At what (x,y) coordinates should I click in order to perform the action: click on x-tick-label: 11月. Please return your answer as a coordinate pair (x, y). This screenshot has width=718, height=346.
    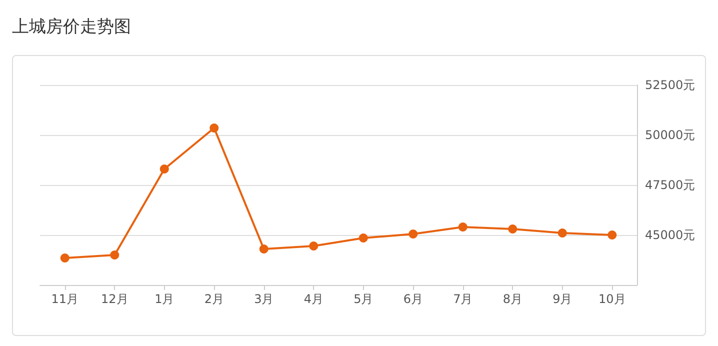
    Looking at the image, I should click on (65, 299).